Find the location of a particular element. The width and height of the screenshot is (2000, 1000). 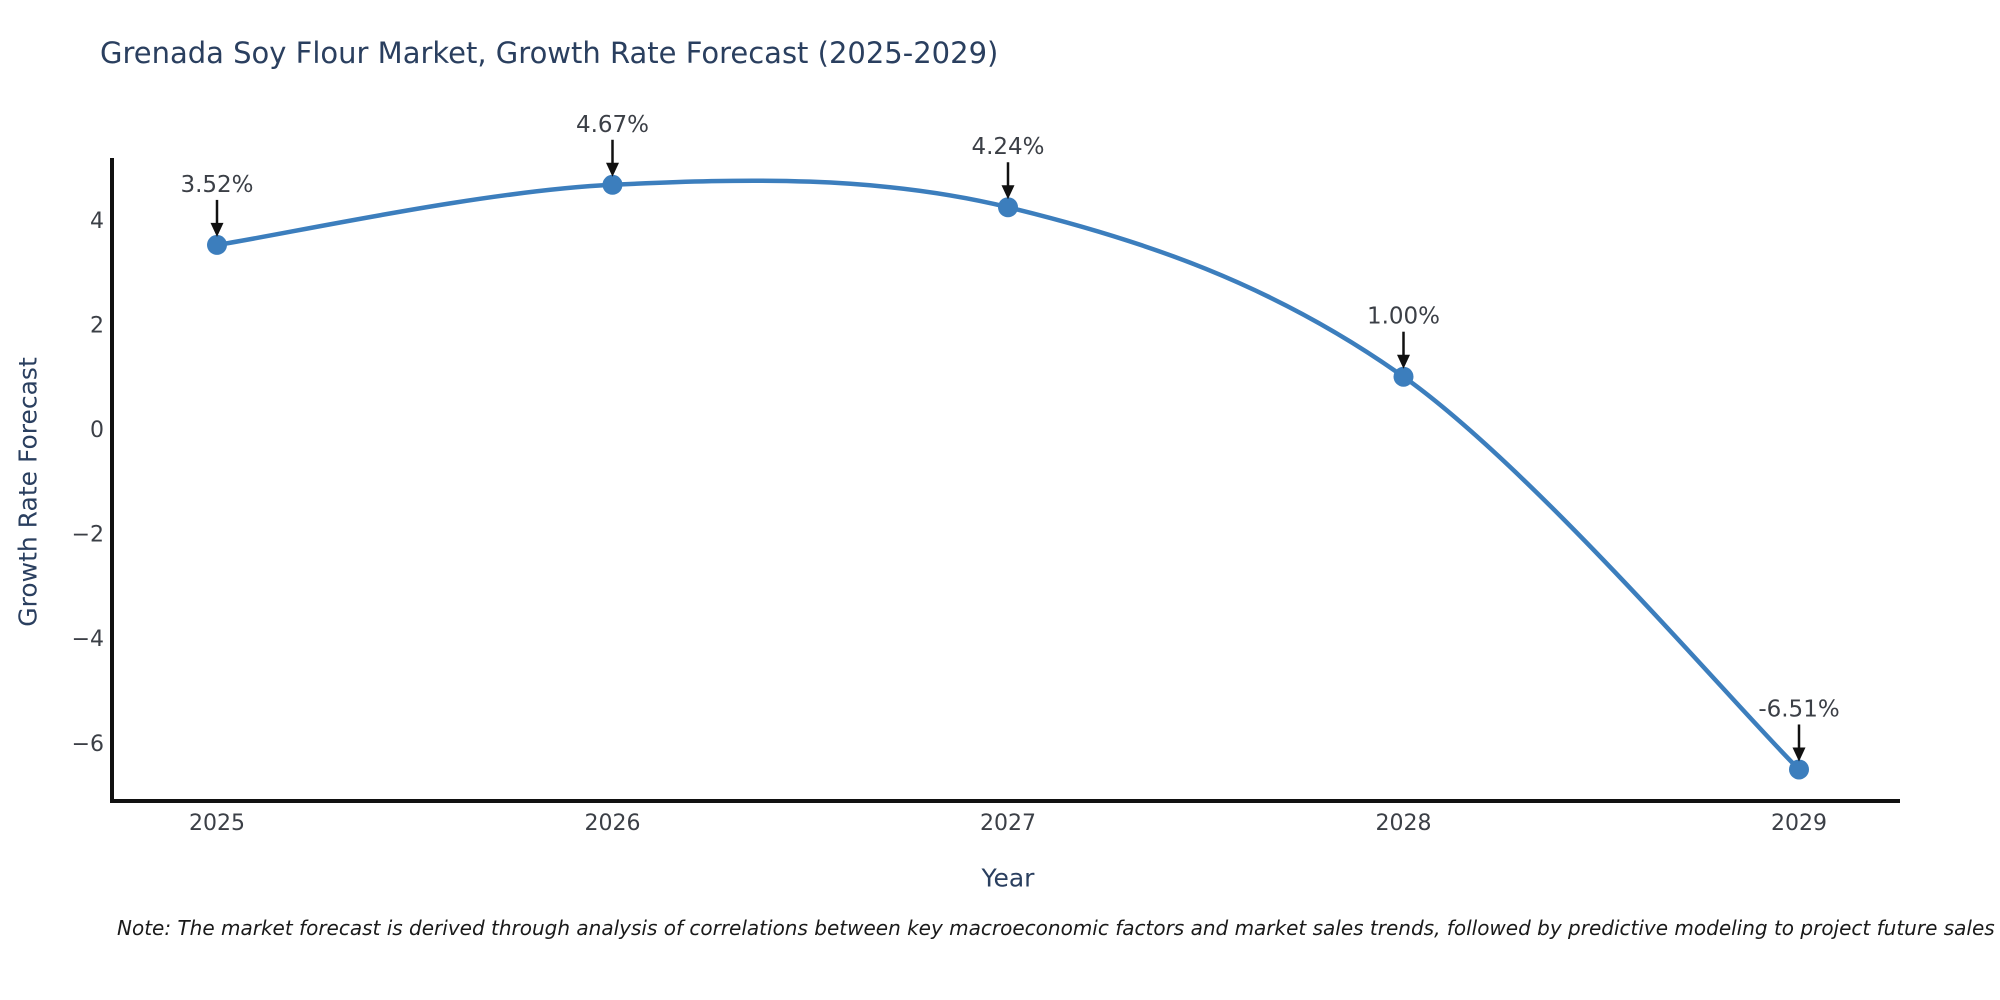

annotation-label-2025: 3.52% is located at coordinates (216, 185).